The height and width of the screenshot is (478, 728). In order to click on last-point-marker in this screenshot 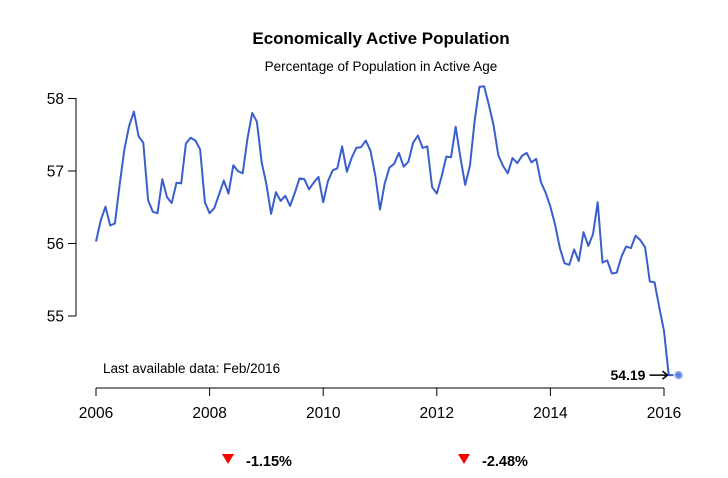, I will do `click(678, 375)`.